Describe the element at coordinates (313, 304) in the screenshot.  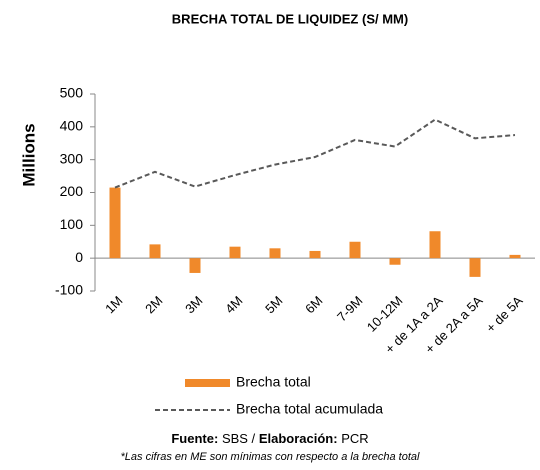
I see `x-tick-label: 6M` at that location.